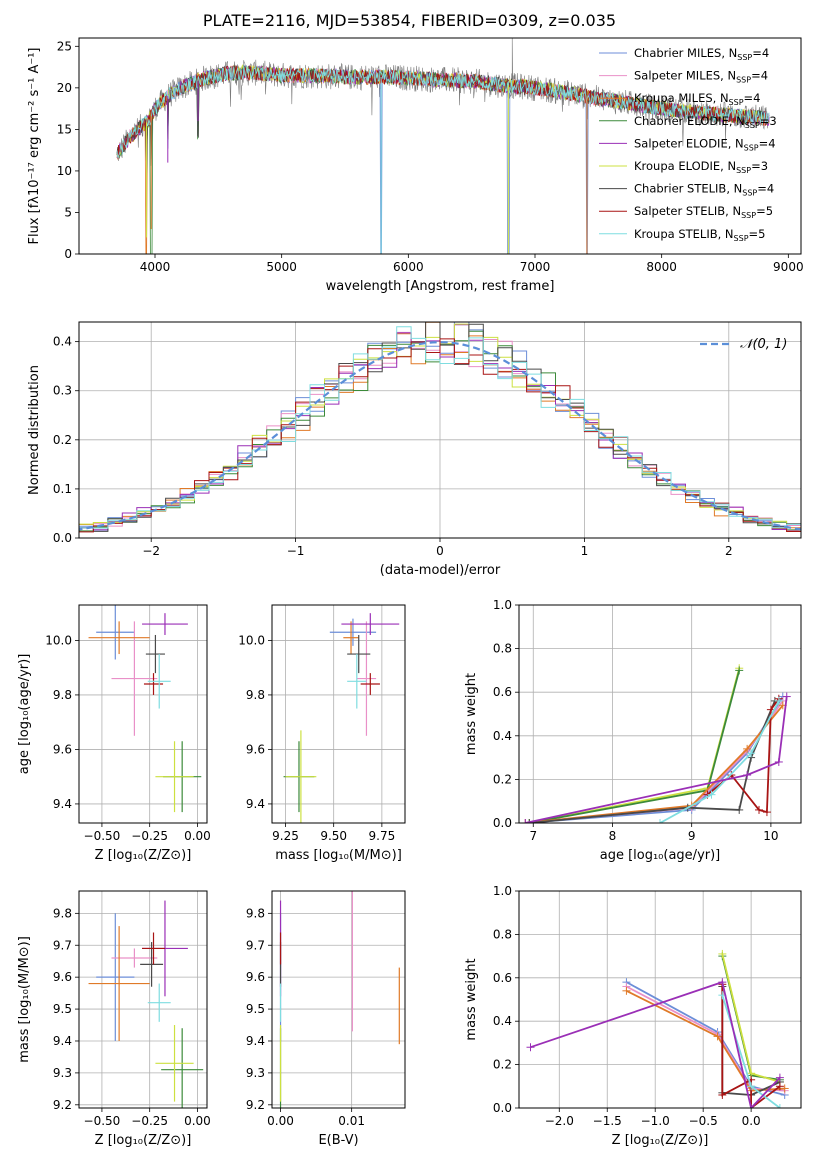 The image size is (819, 1170). What do you see at coordinates (338, 1140) in the screenshot?
I see `mass_vs_ebv-xlabel: E(B-V)` at bounding box center [338, 1140].